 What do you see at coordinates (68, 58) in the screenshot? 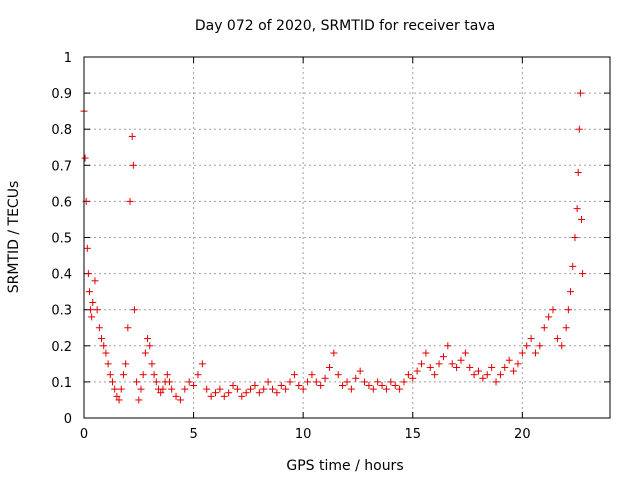
I see `y-tick-label: 1` at bounding box center [68, 58].